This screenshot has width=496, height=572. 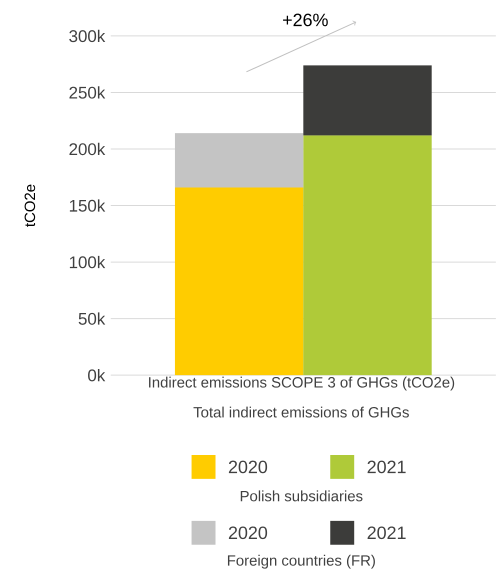 I want to click on y-tick-label: 200k, so click(x=87, y=149).